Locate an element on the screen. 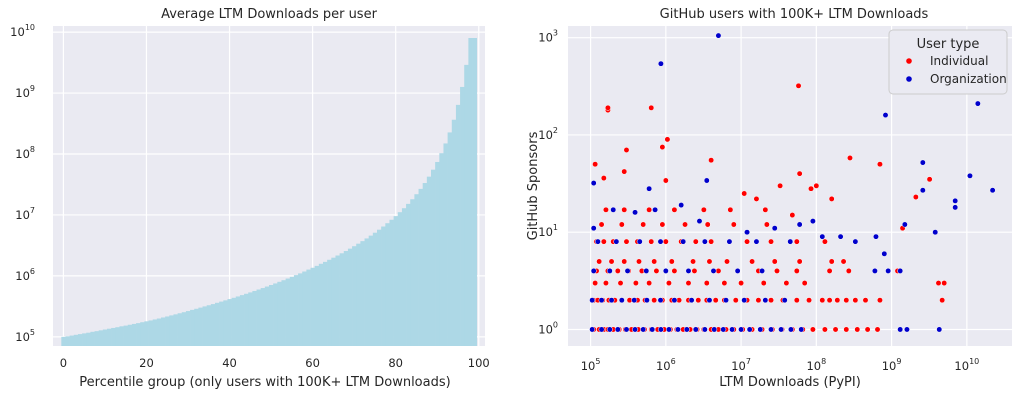 The image size is (1024, 401). right-chart-title: GitHub users with 100K+ LTM Downloads is located at coordinates (794, 14).